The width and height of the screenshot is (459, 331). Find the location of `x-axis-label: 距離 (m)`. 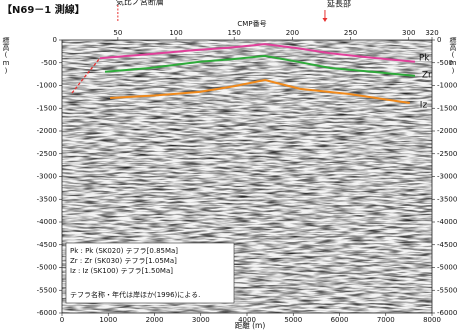

x-axis-label: 距離 (m) is located at coordinates (250, 325).